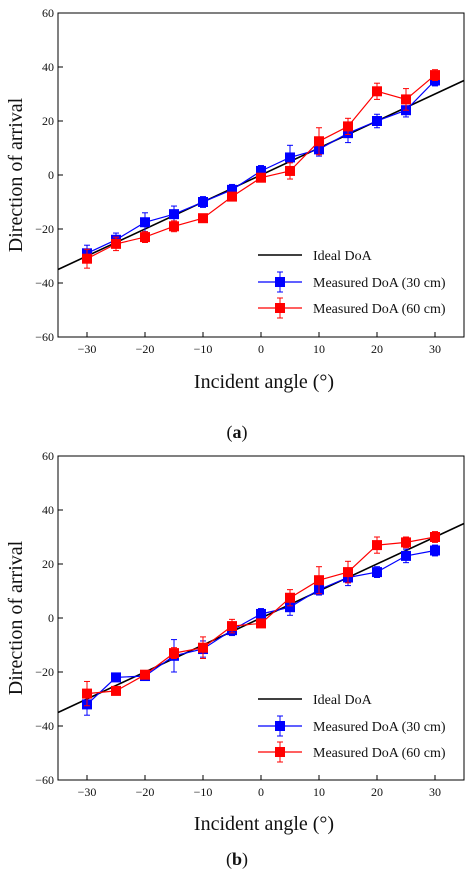  Describe the element at coordinates (51, 618) in the screenshot. I see `y-tick-label-b: 0` at that location.